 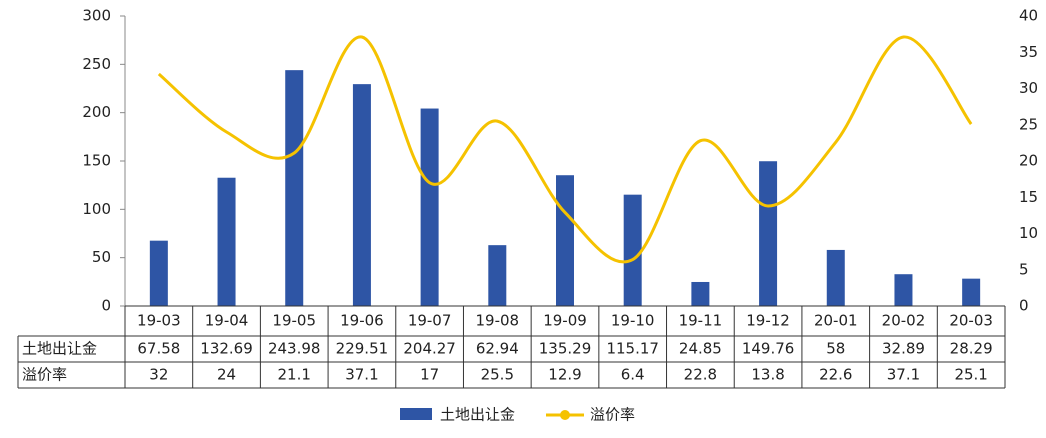 I want to click on table-cell: 149.76, so click(x=768, y=349).